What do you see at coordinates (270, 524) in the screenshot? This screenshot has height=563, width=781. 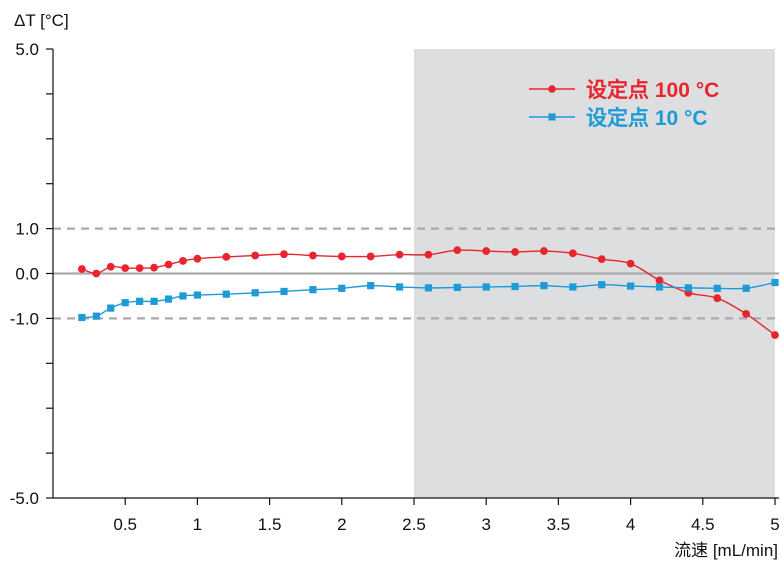 I see `x-tick-label-2: 1.5` at bounding box center [270, 524].